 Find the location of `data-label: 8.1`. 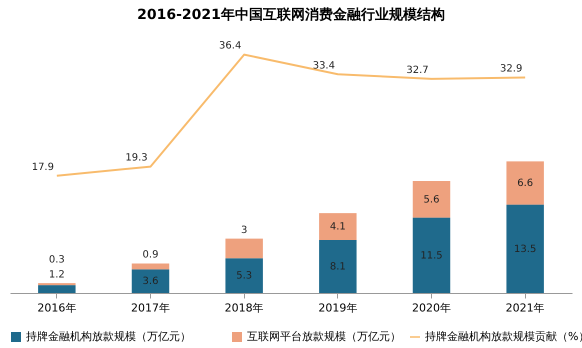

data-label: 8.1 is located at coordinates (338, 266).